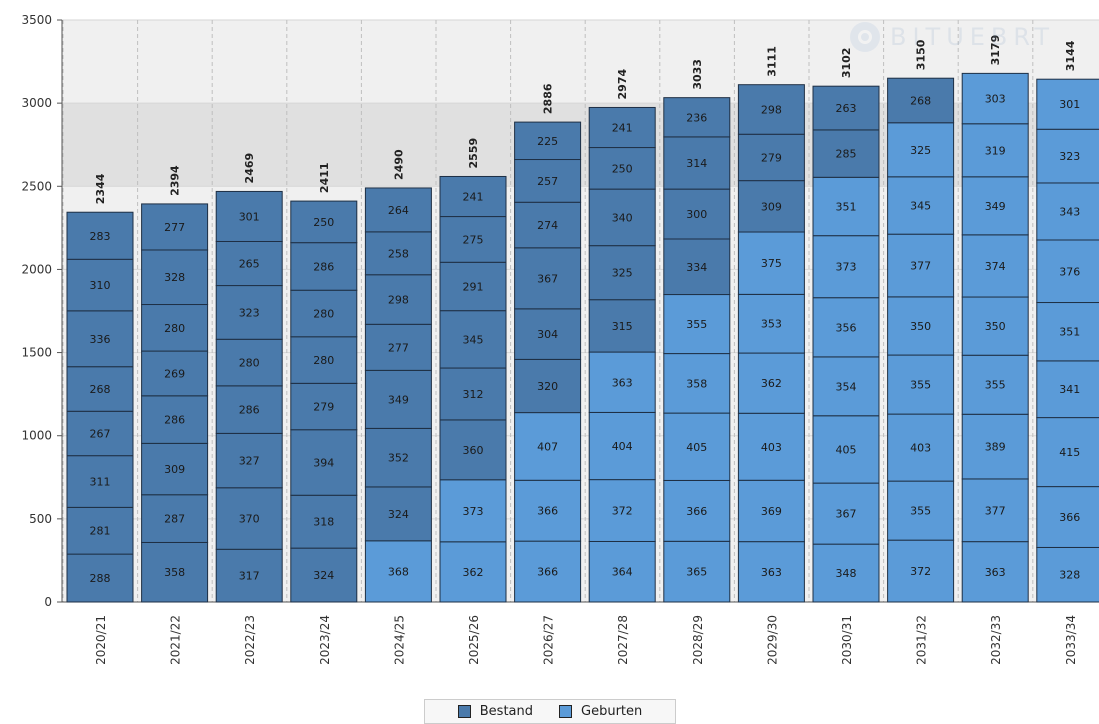 Image resolution: width=1099 pixels, height=724 pixels. I want to click on segment-value-label: 267, so click(100, 433).